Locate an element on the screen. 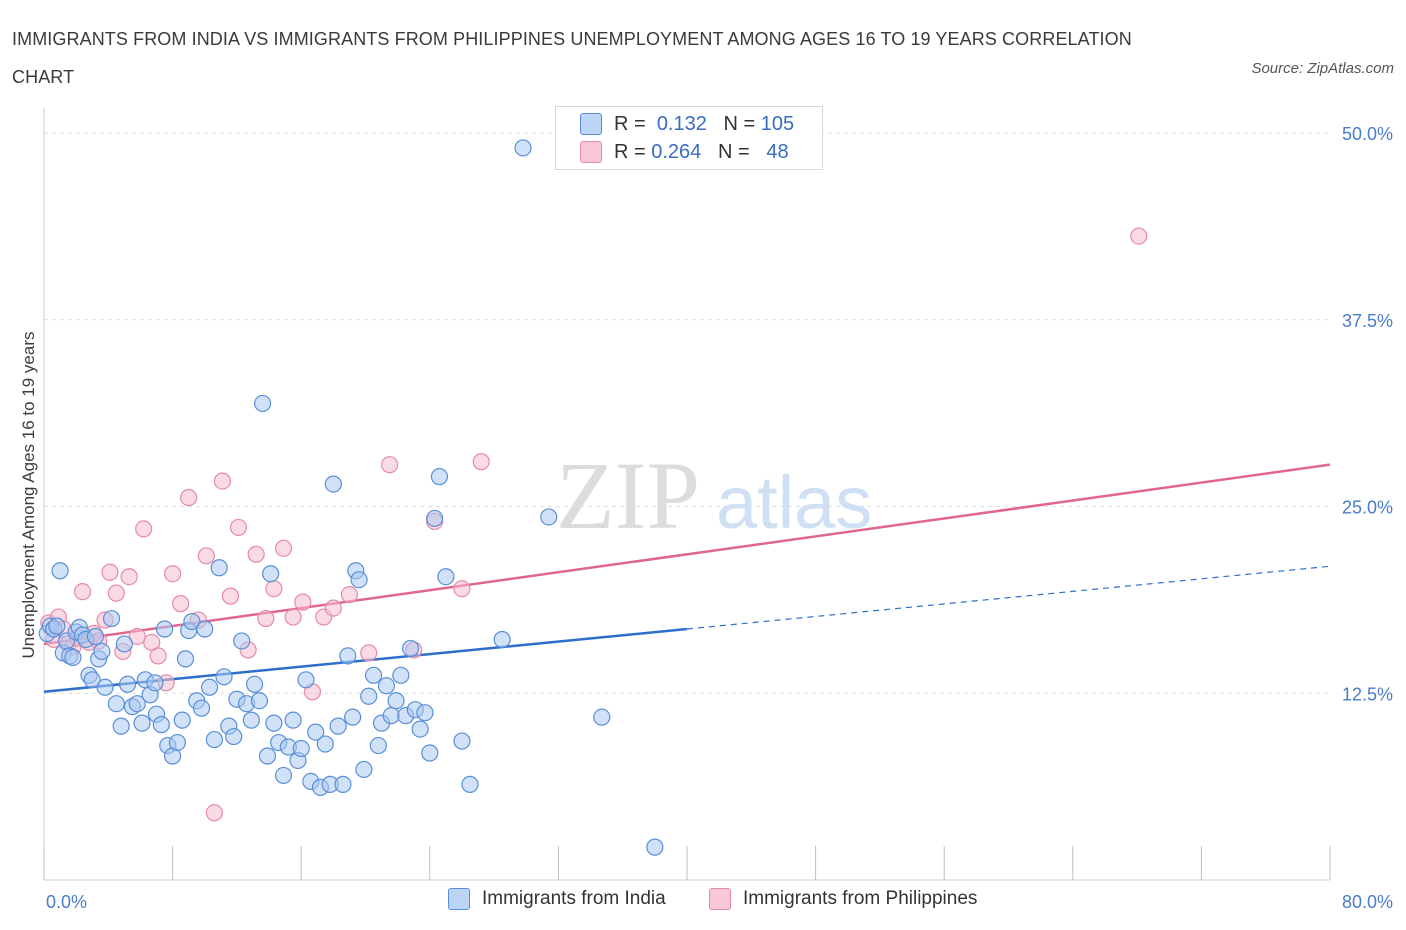 The image size is (1406, 930). watermark: ZIP atlas is located at coordinates (714, 495).